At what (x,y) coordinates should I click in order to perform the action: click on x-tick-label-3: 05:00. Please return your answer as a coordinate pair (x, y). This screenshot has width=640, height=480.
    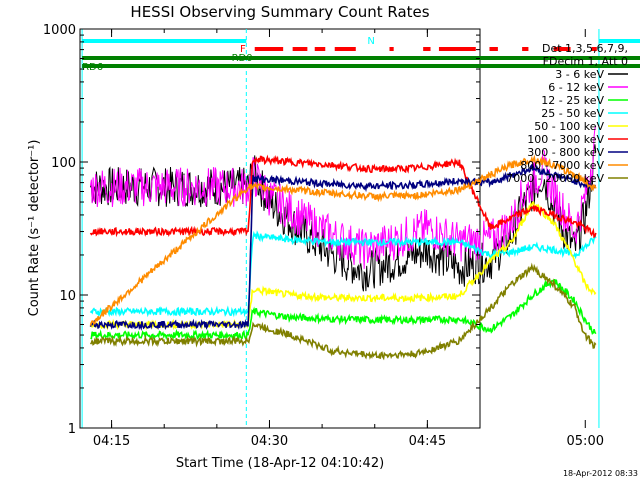
    Looking at the image, I should click on (585, 441).